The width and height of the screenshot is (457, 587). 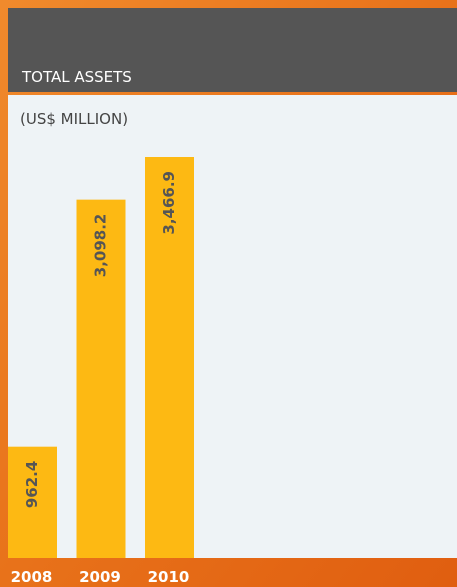 I want to click on value-label: 3,466.9, so click(x=169, y=203).